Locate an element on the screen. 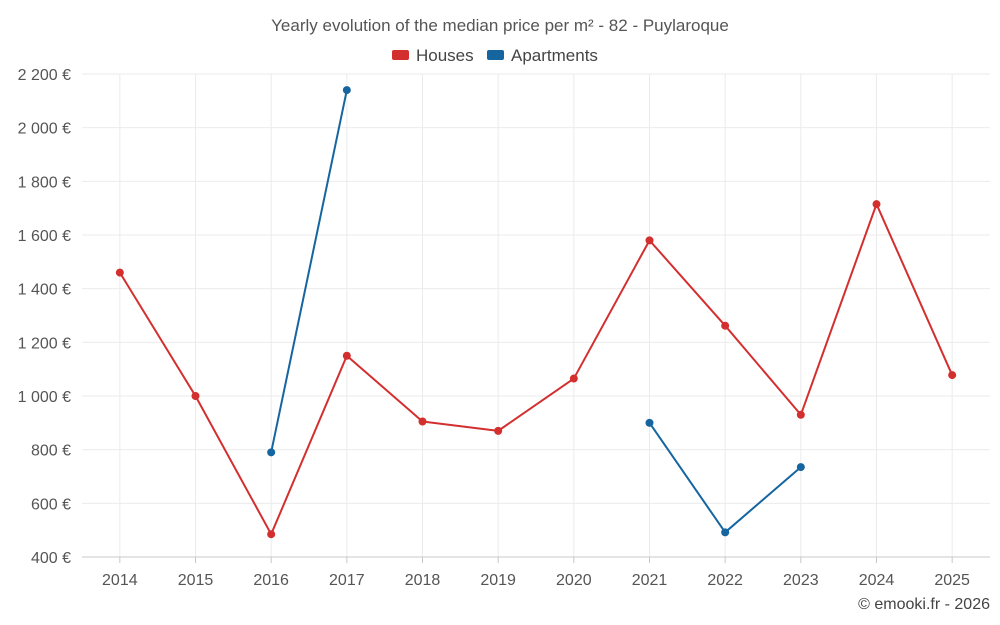 The image size is (1000, 625). y-tick-label: 2 200 € is located at coordinates (44, 75).